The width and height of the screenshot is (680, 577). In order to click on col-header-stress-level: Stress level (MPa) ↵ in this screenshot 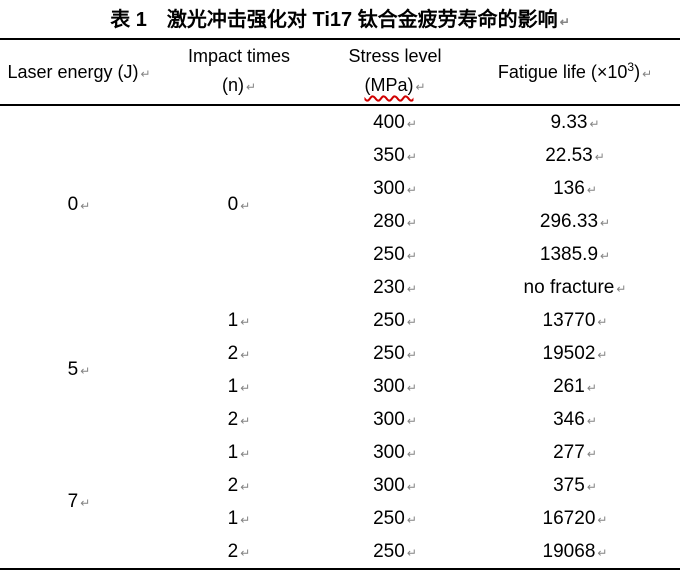, I will do `click(395, 72)`.